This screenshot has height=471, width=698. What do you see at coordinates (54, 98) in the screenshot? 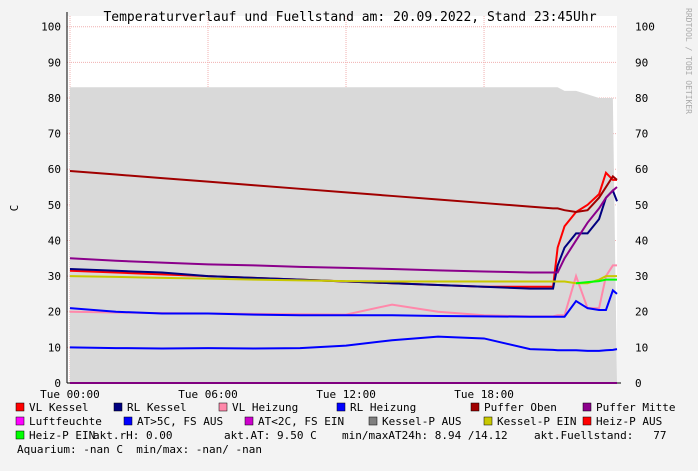
I see `y-tick-label: 80` at bounding box center [54, 98].